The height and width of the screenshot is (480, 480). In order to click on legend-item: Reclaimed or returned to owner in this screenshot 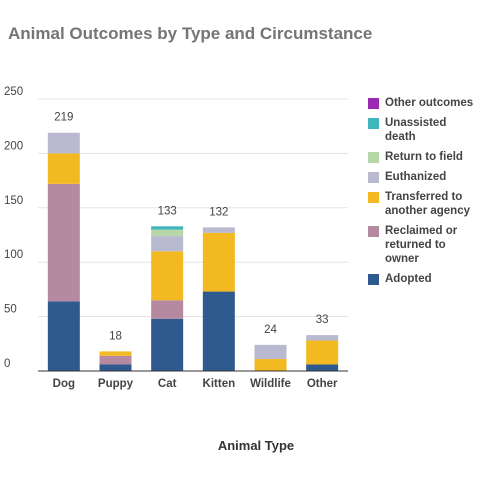, I will do `click(424, 245)`.